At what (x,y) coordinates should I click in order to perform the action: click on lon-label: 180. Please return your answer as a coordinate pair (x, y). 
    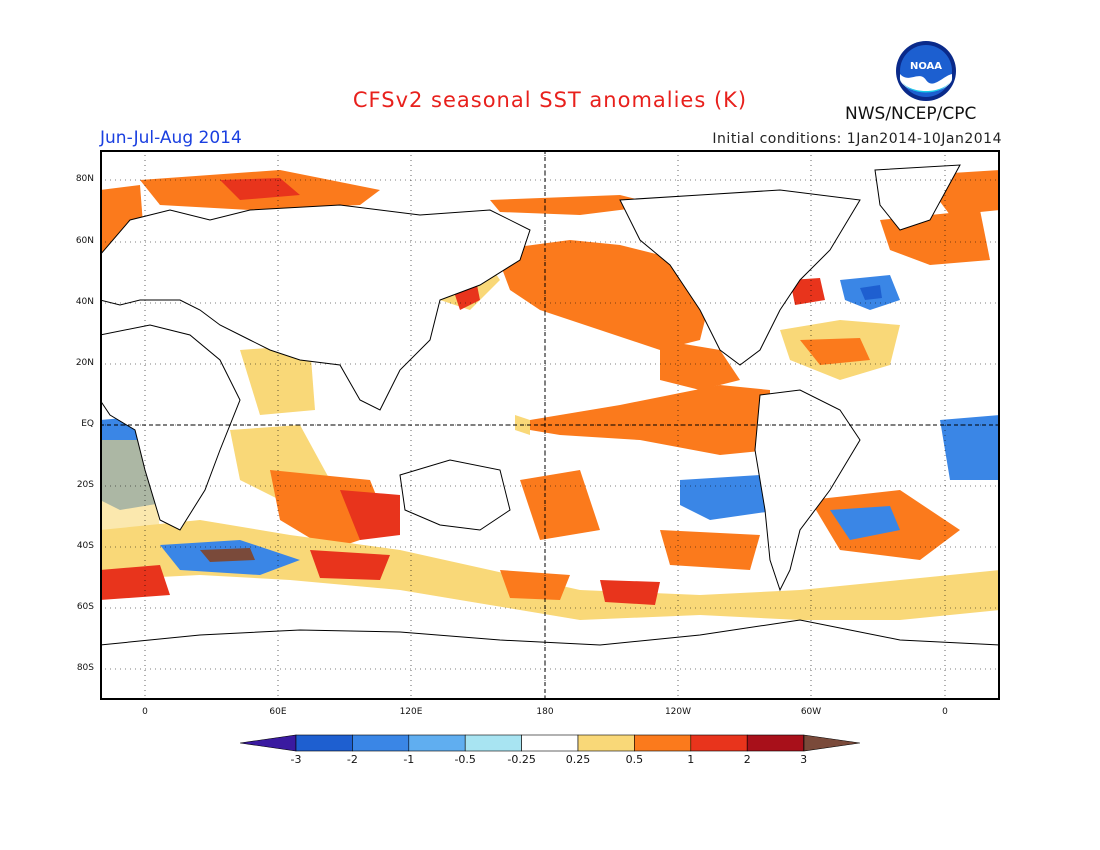
    Looking at the image, I should click on (545, 712).